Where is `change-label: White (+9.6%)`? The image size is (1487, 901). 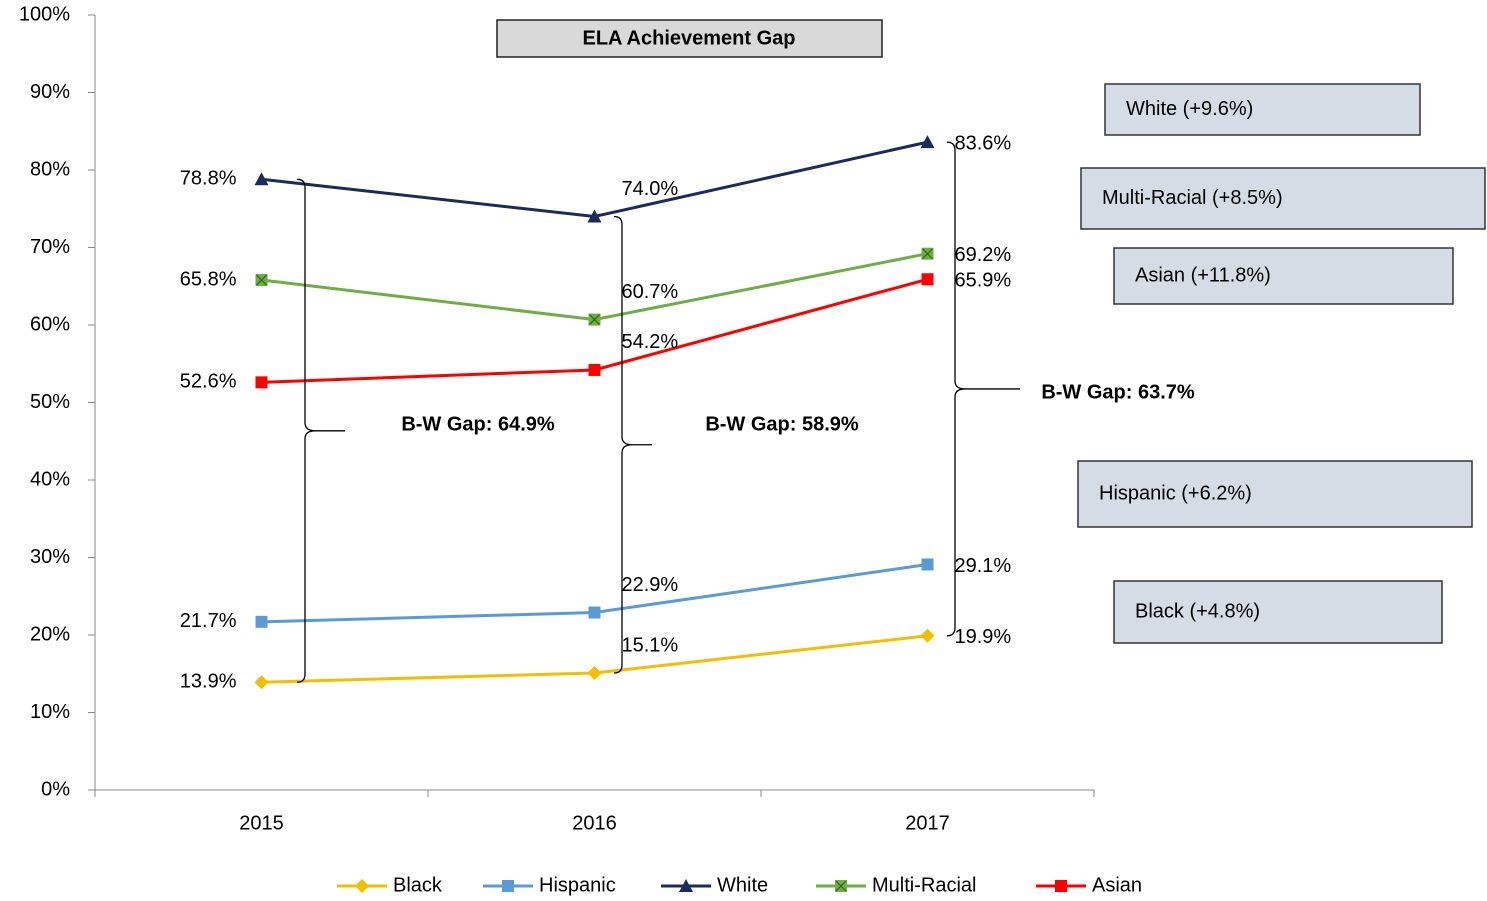
change-label: White (+9.6%) is located at coordinates (1189, 109).